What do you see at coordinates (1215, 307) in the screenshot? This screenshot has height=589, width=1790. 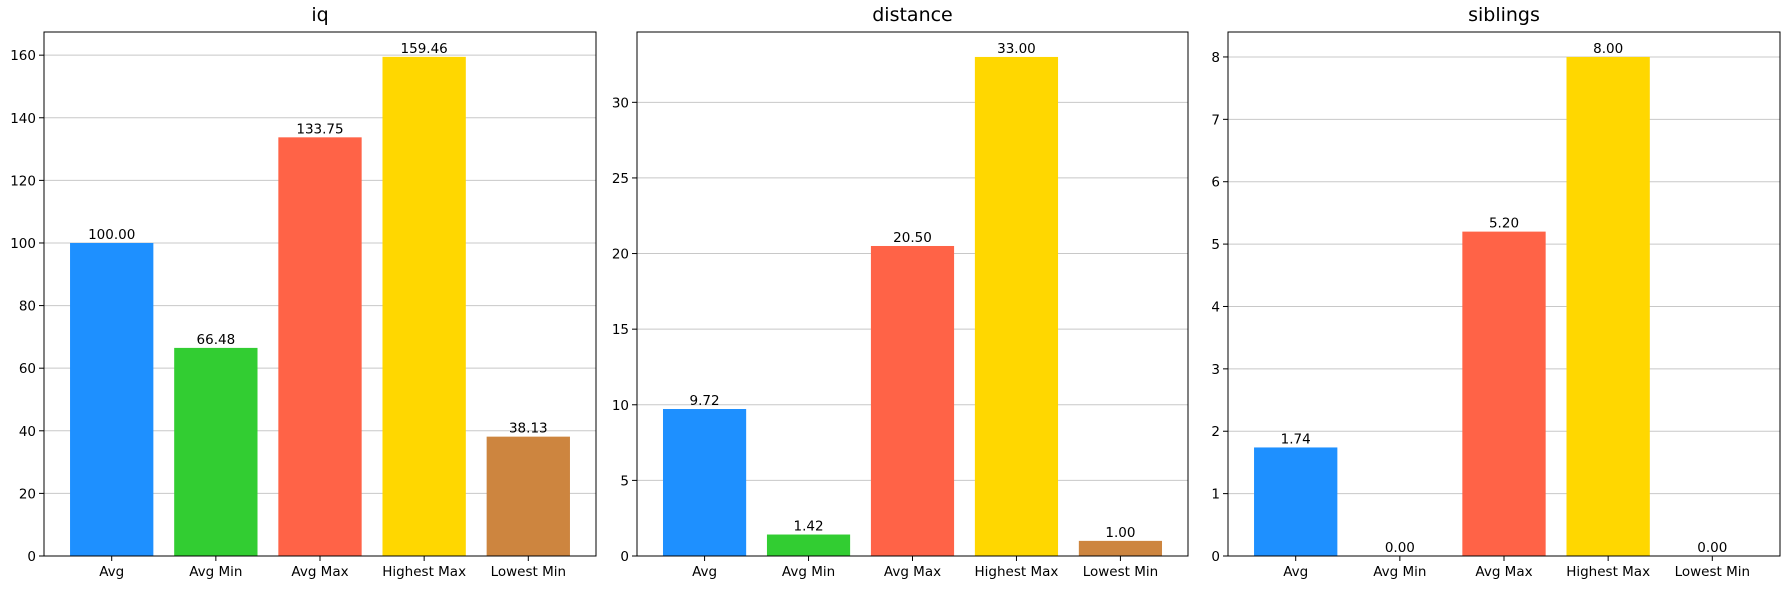 I see `y-tick-label: 4` at bounding box center [1215, 307].